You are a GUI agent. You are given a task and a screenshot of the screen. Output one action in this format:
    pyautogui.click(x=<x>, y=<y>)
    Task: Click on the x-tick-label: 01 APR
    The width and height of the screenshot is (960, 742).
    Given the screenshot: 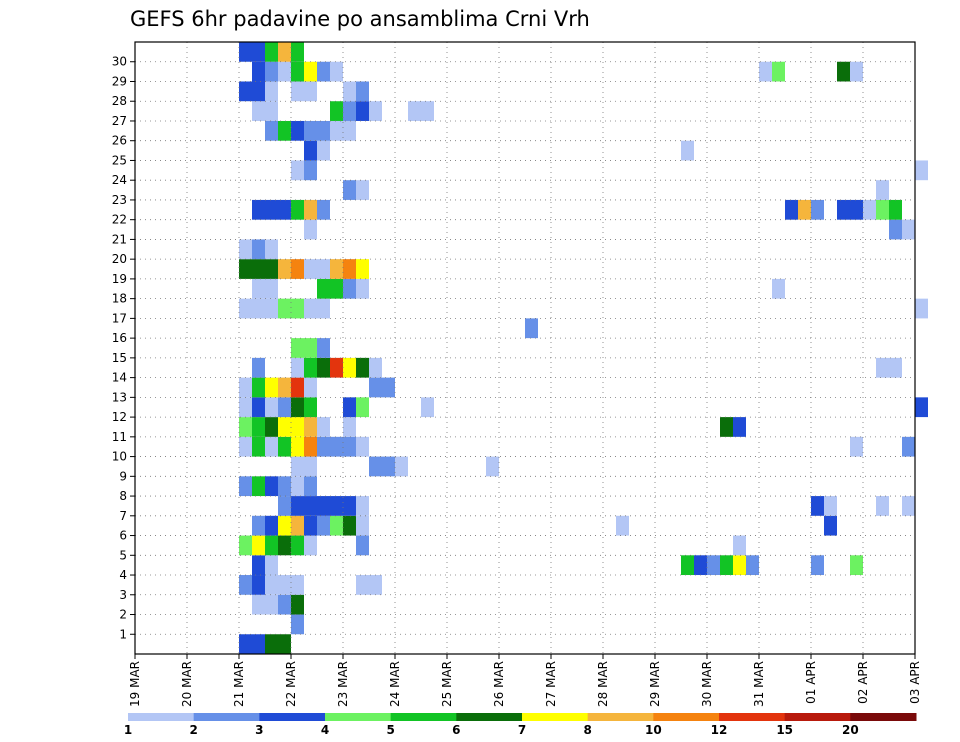 What is the action you would take?
    pyautogui.click(x=811, y=682)
    